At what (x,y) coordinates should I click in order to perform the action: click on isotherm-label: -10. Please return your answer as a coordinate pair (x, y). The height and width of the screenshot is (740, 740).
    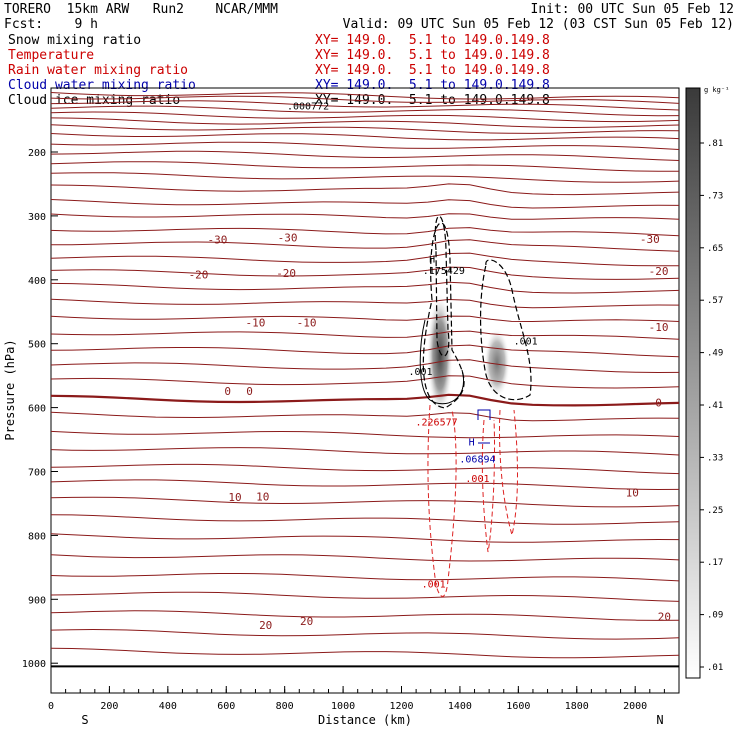
    Looking at the image, I should click on (256, 323).